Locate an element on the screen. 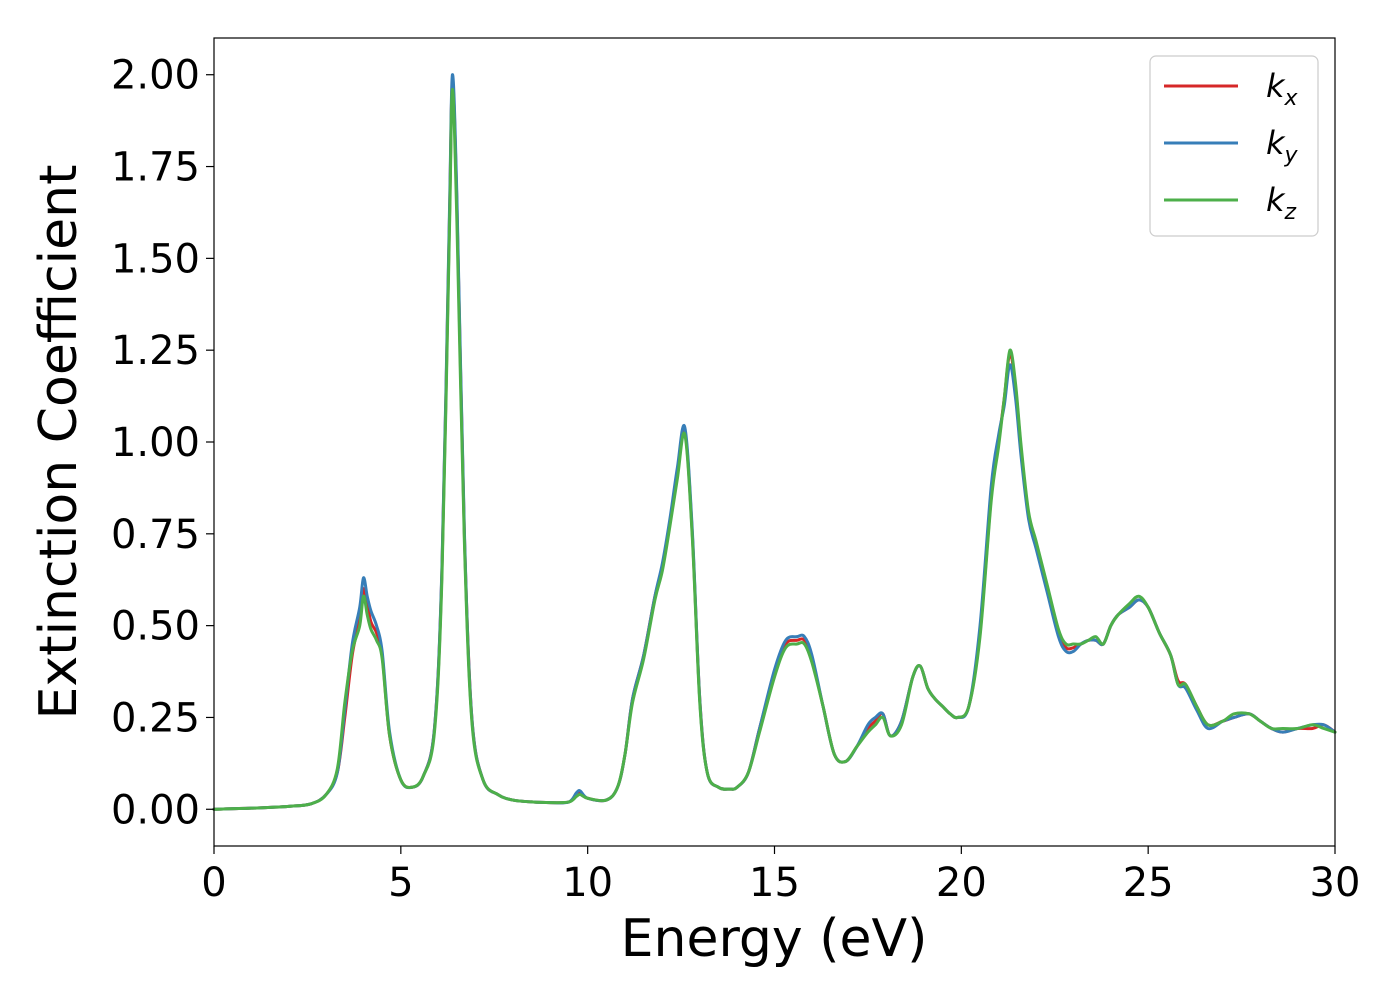 This screenshot has height=1000, width=1400. y-axis-label: Extinction Coefficient is located at coordinates (59, 442).